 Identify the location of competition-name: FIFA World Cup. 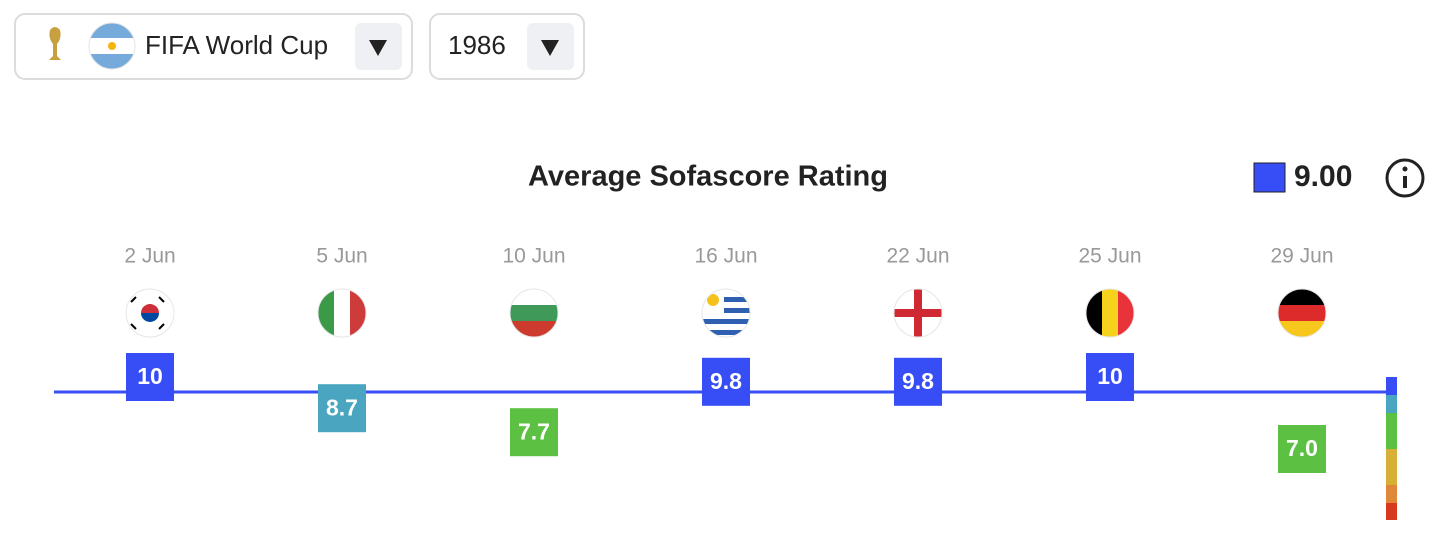
(236, 45).